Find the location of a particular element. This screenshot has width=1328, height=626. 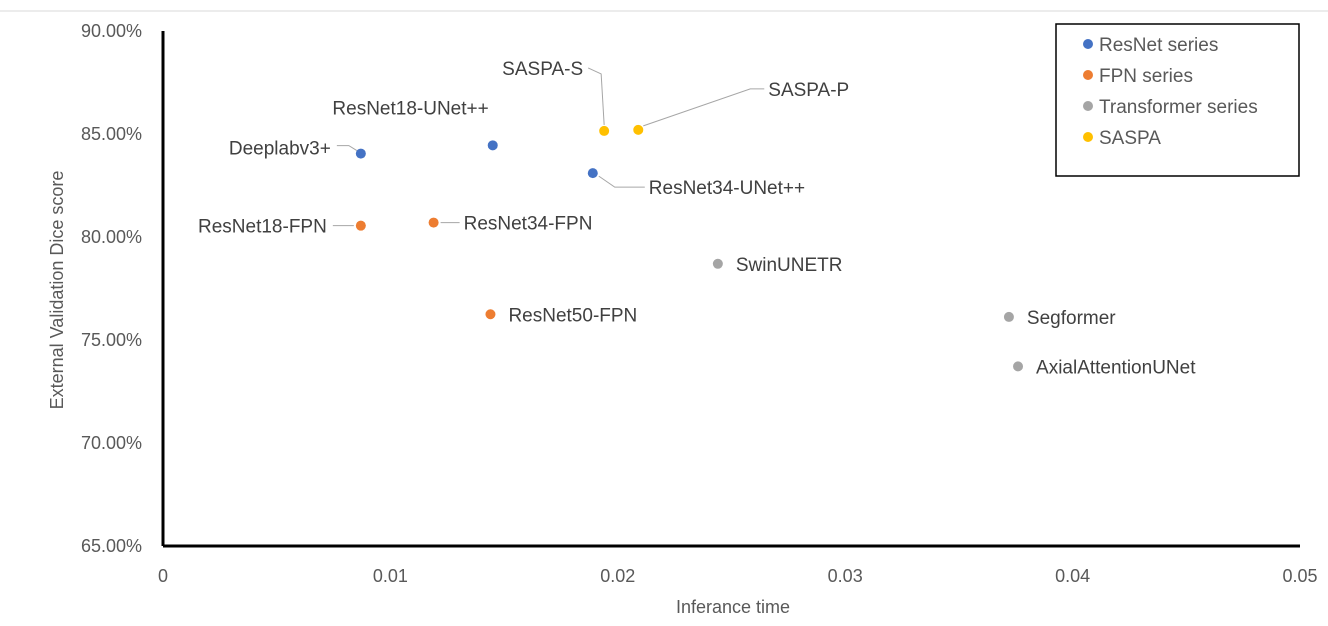

point-label: ResNet34-FPN is located at coordinates (528, 224).